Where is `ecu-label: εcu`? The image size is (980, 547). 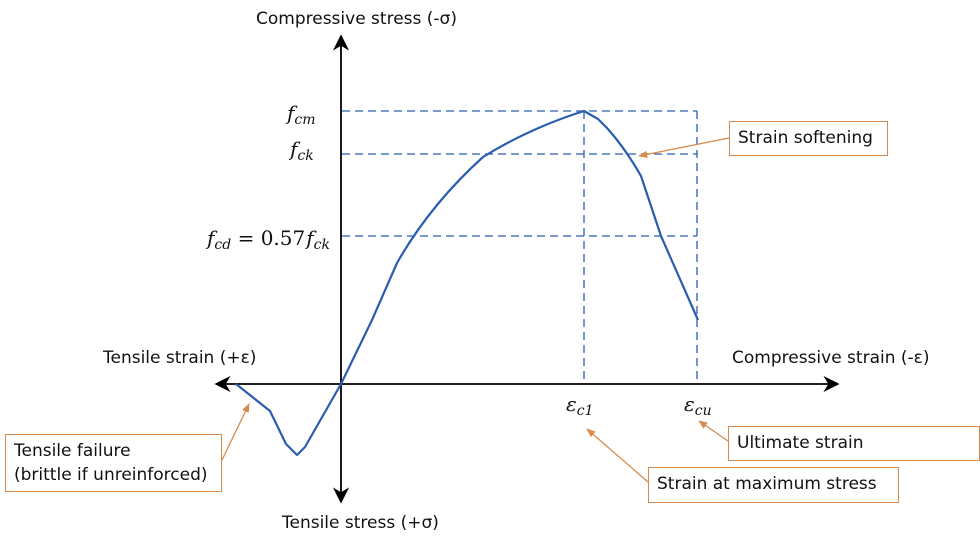 ecu-label: εcu is located at coordinates (698, 405).